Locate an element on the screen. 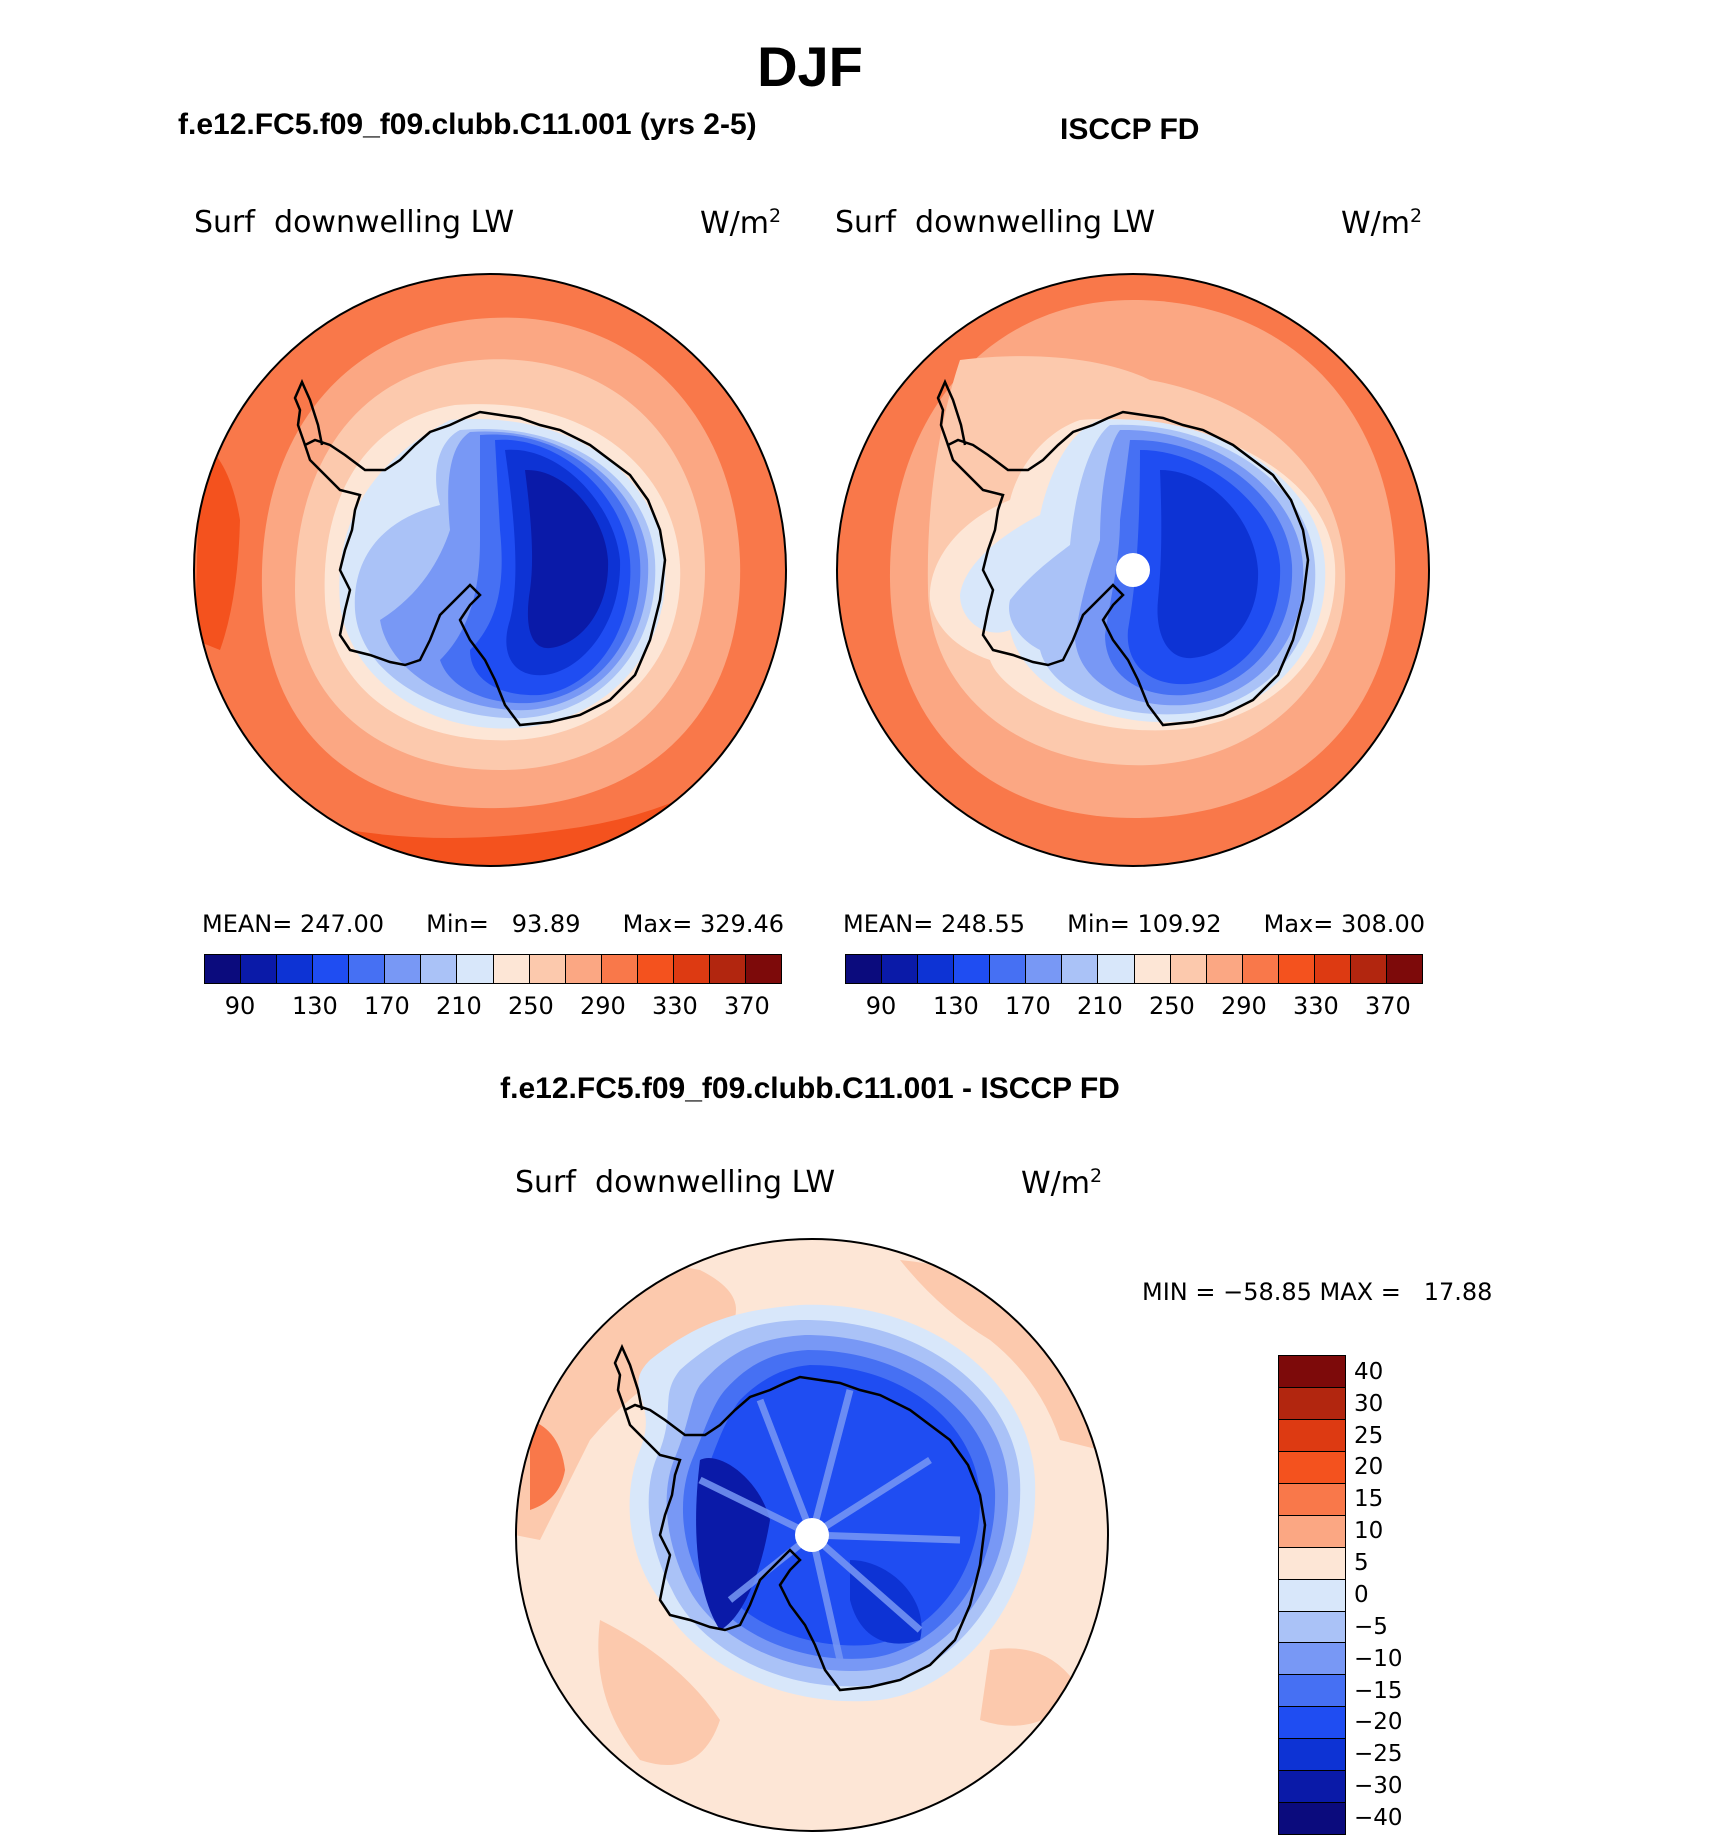  colorbar-tick-label: −15 is located at coordinates (1378, 1690).